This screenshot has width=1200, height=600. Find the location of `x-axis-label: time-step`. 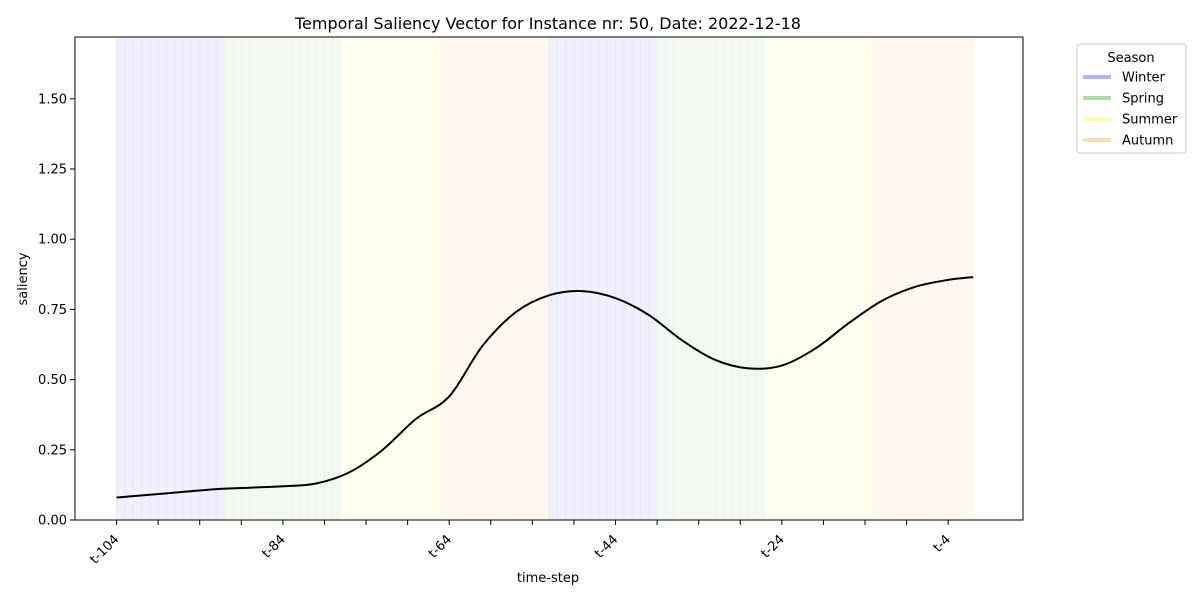

x-axis-label: time-step is located at coordinates (548, 578).